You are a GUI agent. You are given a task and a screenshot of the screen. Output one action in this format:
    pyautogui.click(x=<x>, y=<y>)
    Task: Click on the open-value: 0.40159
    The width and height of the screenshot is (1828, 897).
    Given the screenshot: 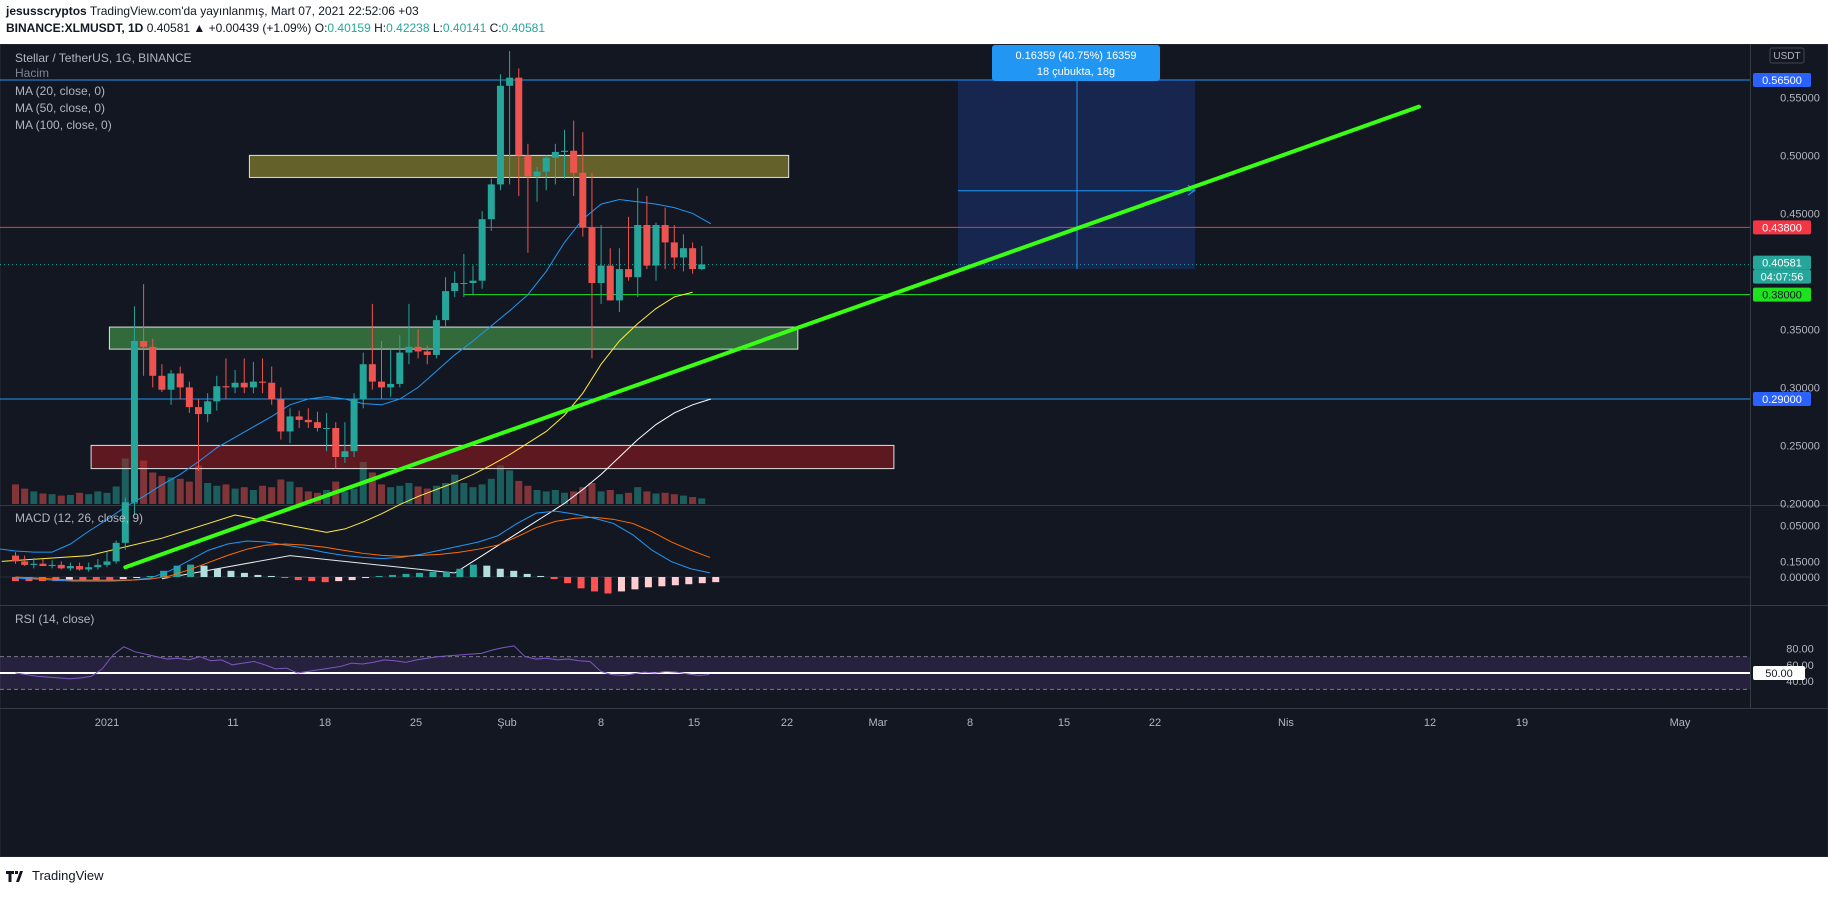 What is the action you would take?
    pyautogui.click(x=349, y=28)
    